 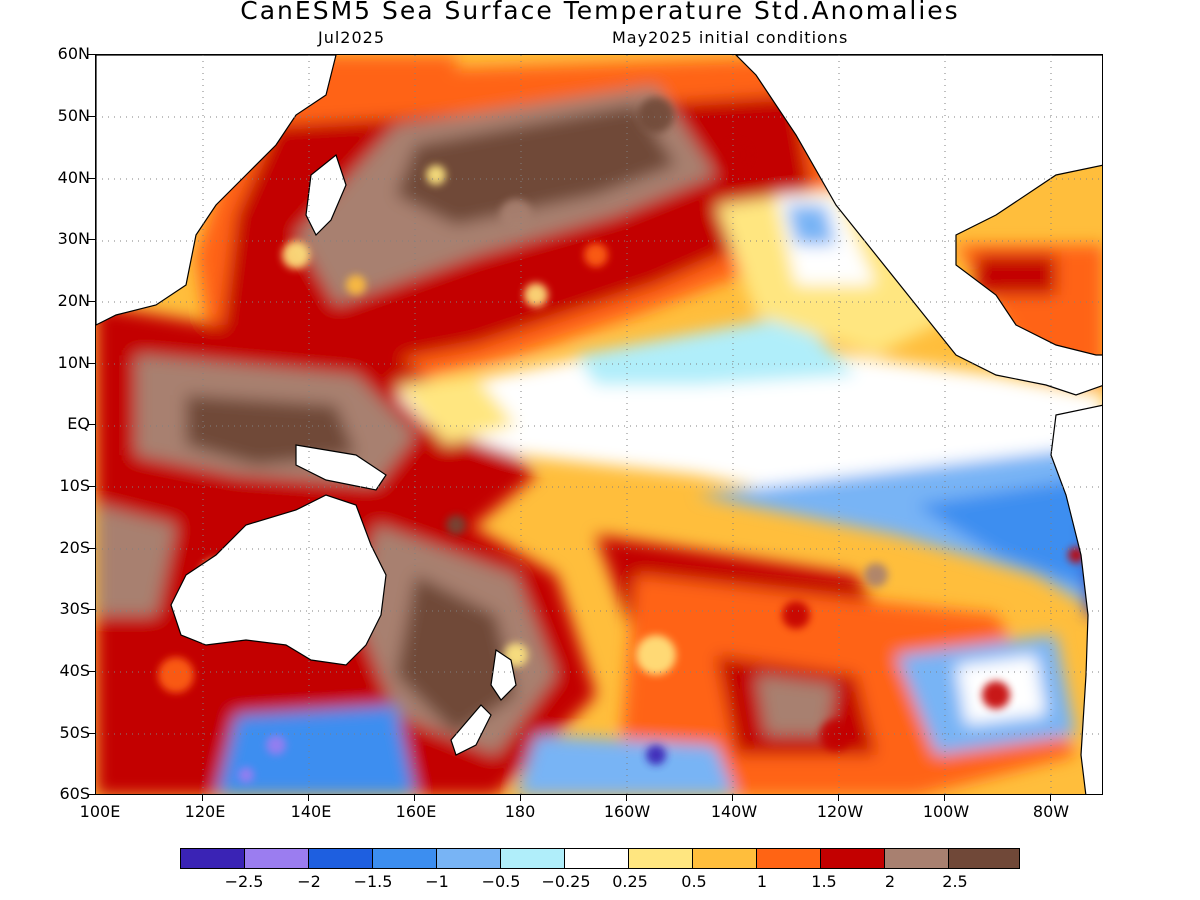 What do you see at coordinates (1076, 599) in the screenshot?
I see `south-america-landmass` at bounding box center [1076, 599].